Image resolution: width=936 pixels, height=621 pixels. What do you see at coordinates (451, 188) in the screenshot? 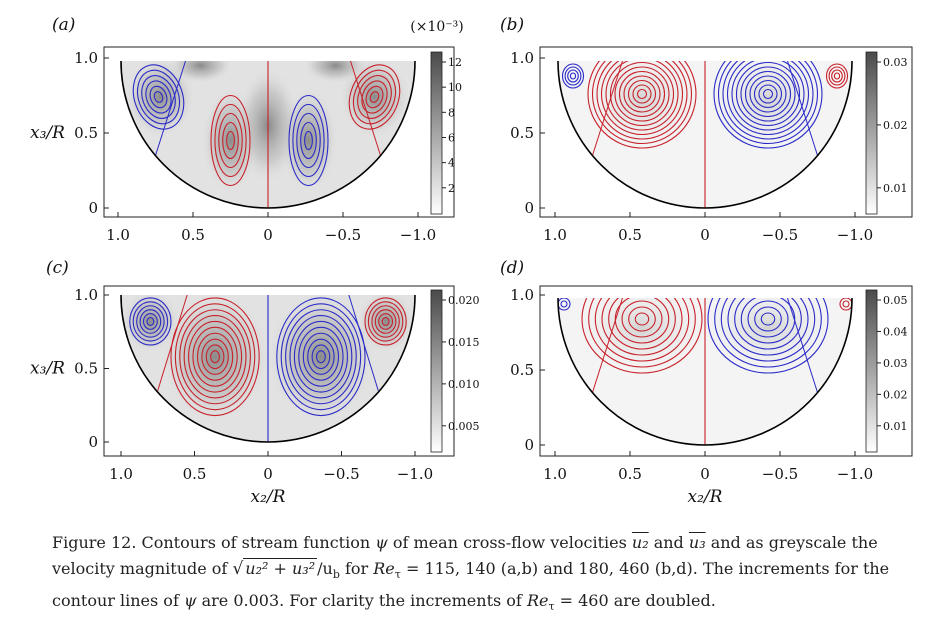
I see `colorbar-tick-label: 2` at bounding box center [451, 188].